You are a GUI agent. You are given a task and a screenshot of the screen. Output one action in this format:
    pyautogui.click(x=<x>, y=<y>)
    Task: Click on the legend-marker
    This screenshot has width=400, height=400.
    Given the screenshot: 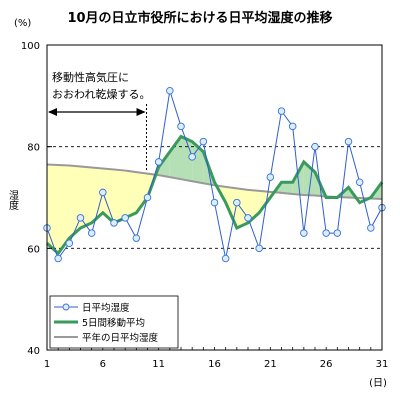 What is the action you would take?
    pyautogui.click(x=66, y=307)
    